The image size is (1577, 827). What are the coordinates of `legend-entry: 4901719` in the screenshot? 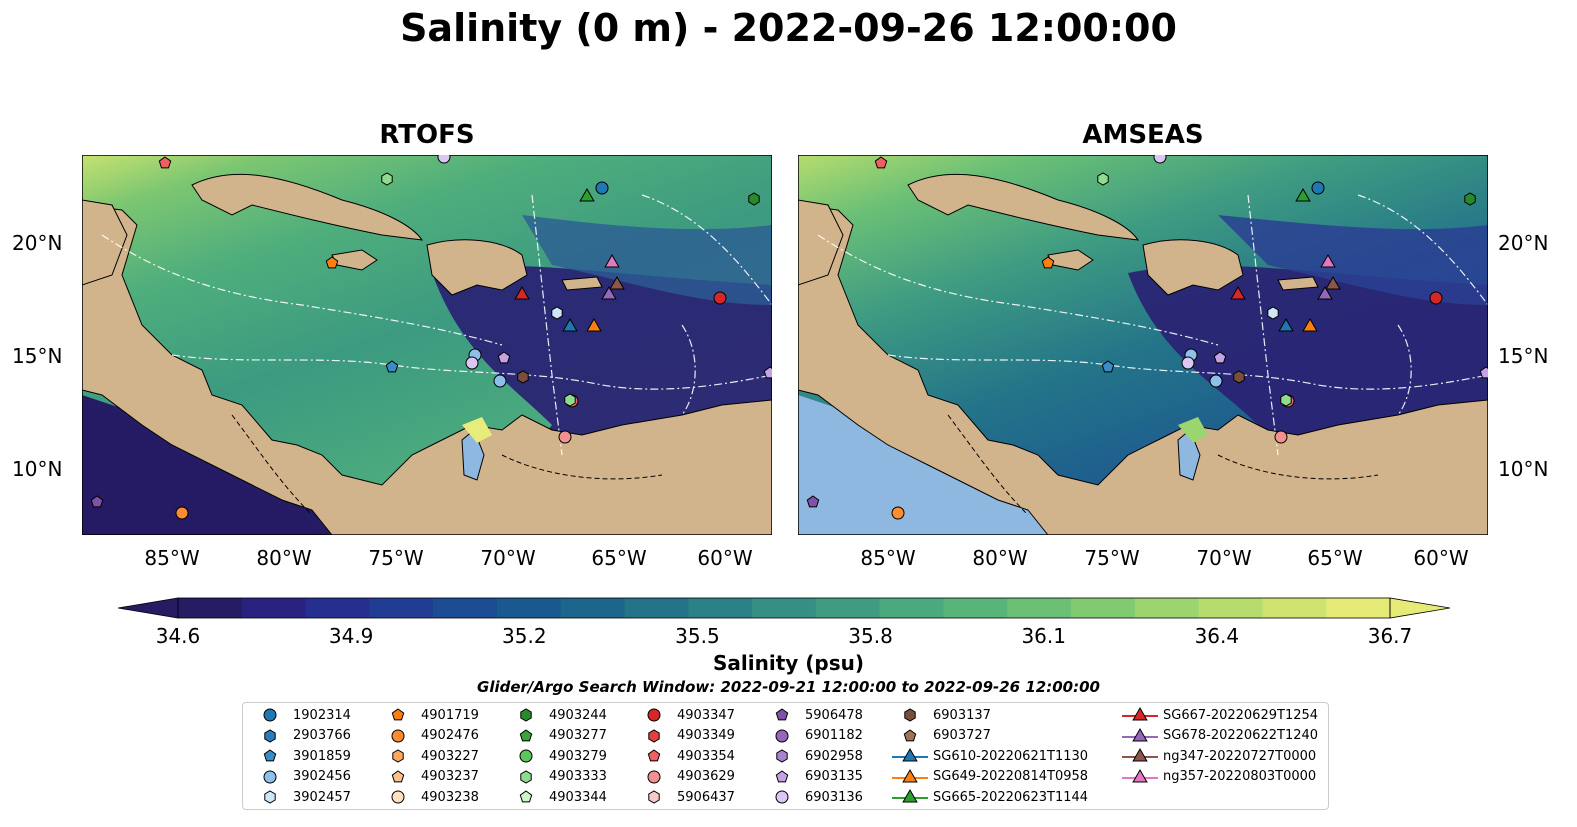 It's located at (429, 715).